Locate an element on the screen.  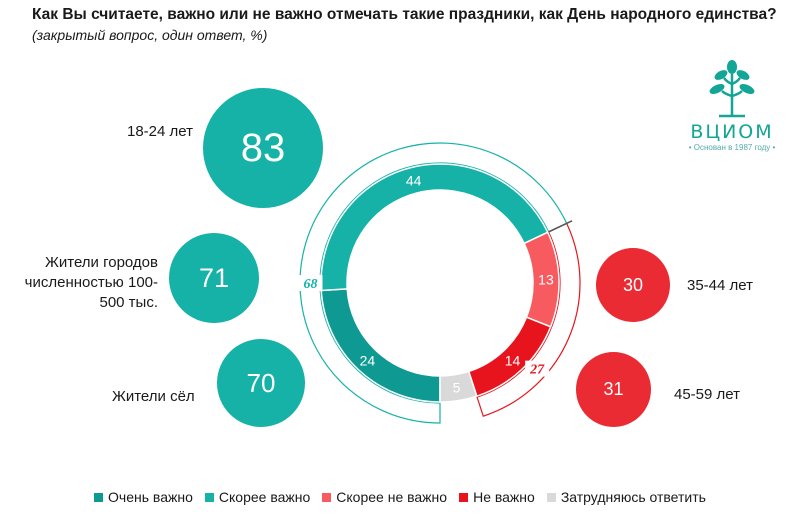
segment-value-label: 5 is located at coordinates (457, 388).